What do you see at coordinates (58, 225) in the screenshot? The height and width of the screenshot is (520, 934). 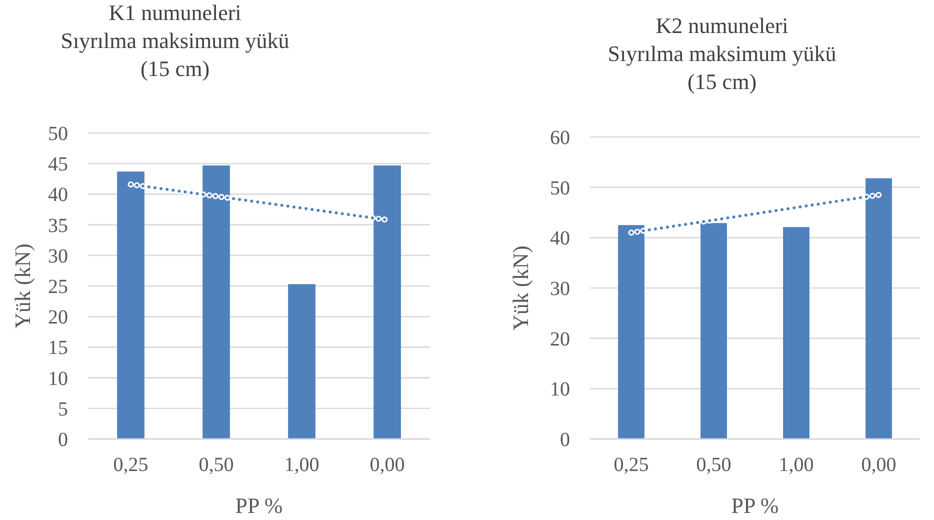 I see `y-tick-label: 35` at bounding box center [58, 225].